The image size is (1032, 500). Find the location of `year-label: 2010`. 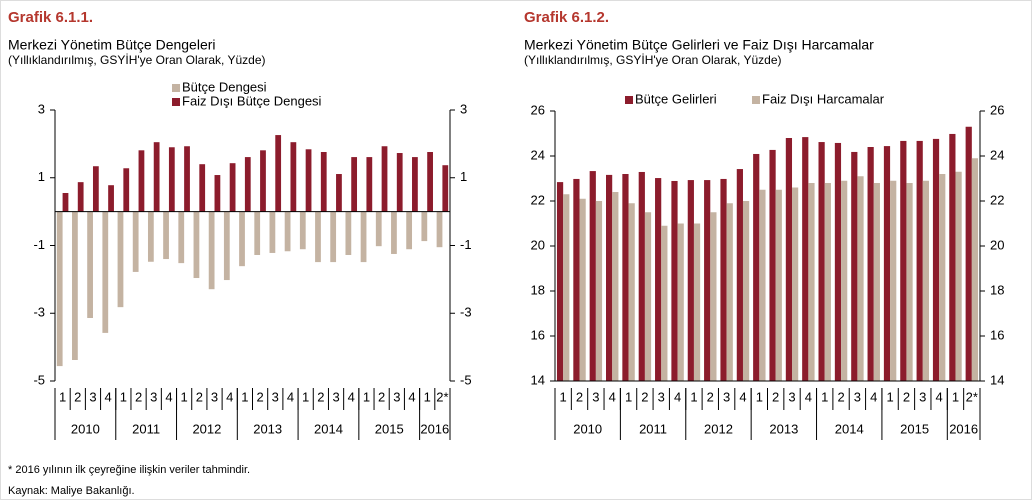

year-label: 2010 is located at coordinates (587, 428).